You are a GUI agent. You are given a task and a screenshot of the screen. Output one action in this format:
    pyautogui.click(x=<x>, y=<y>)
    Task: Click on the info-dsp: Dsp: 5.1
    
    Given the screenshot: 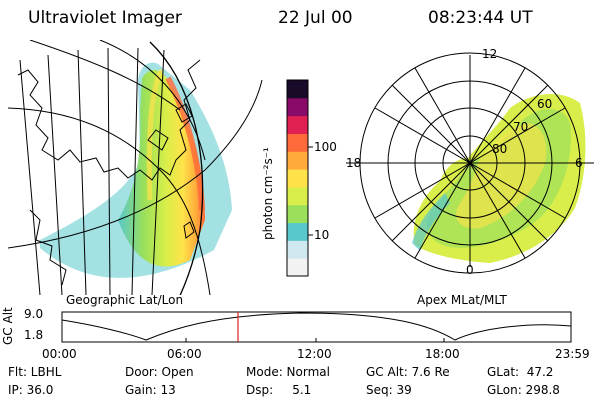 What is the action you would take?
    pyautogui.click(x=279, y=390)
    